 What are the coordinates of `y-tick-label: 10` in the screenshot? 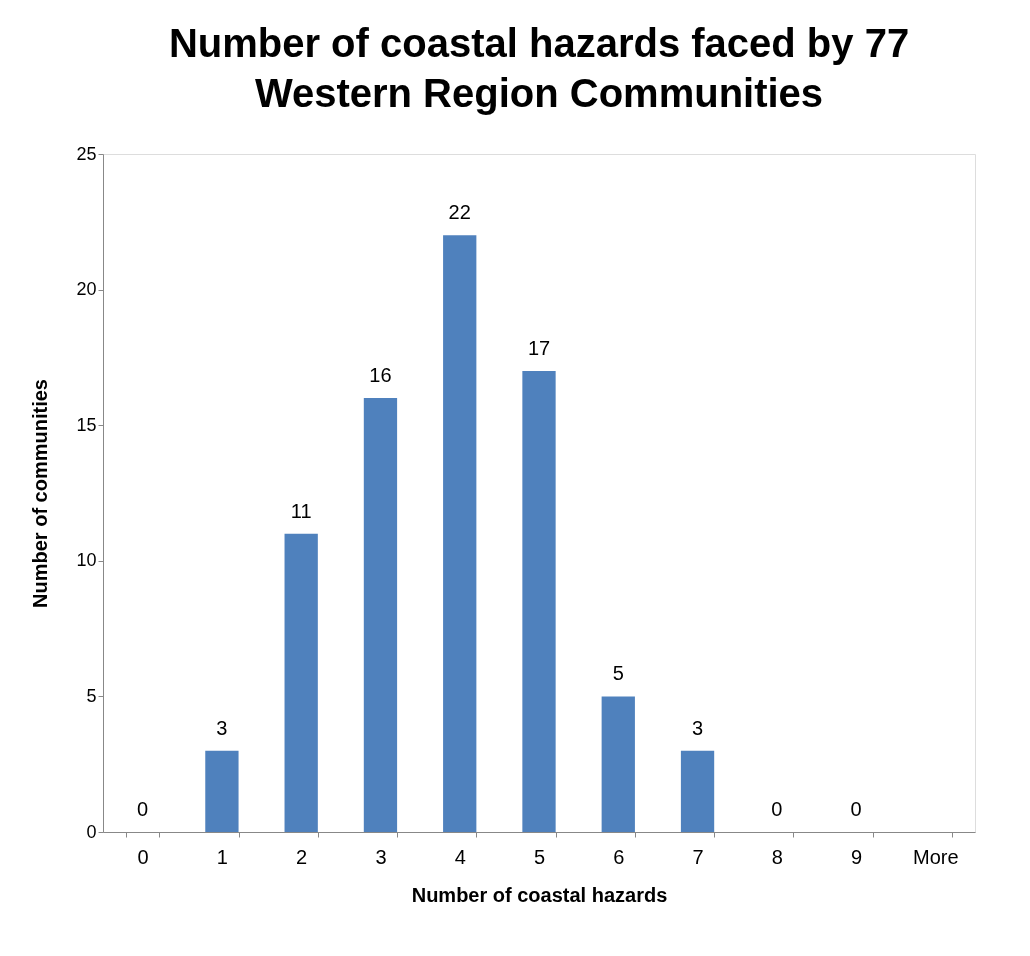 It's located at (86, 560).